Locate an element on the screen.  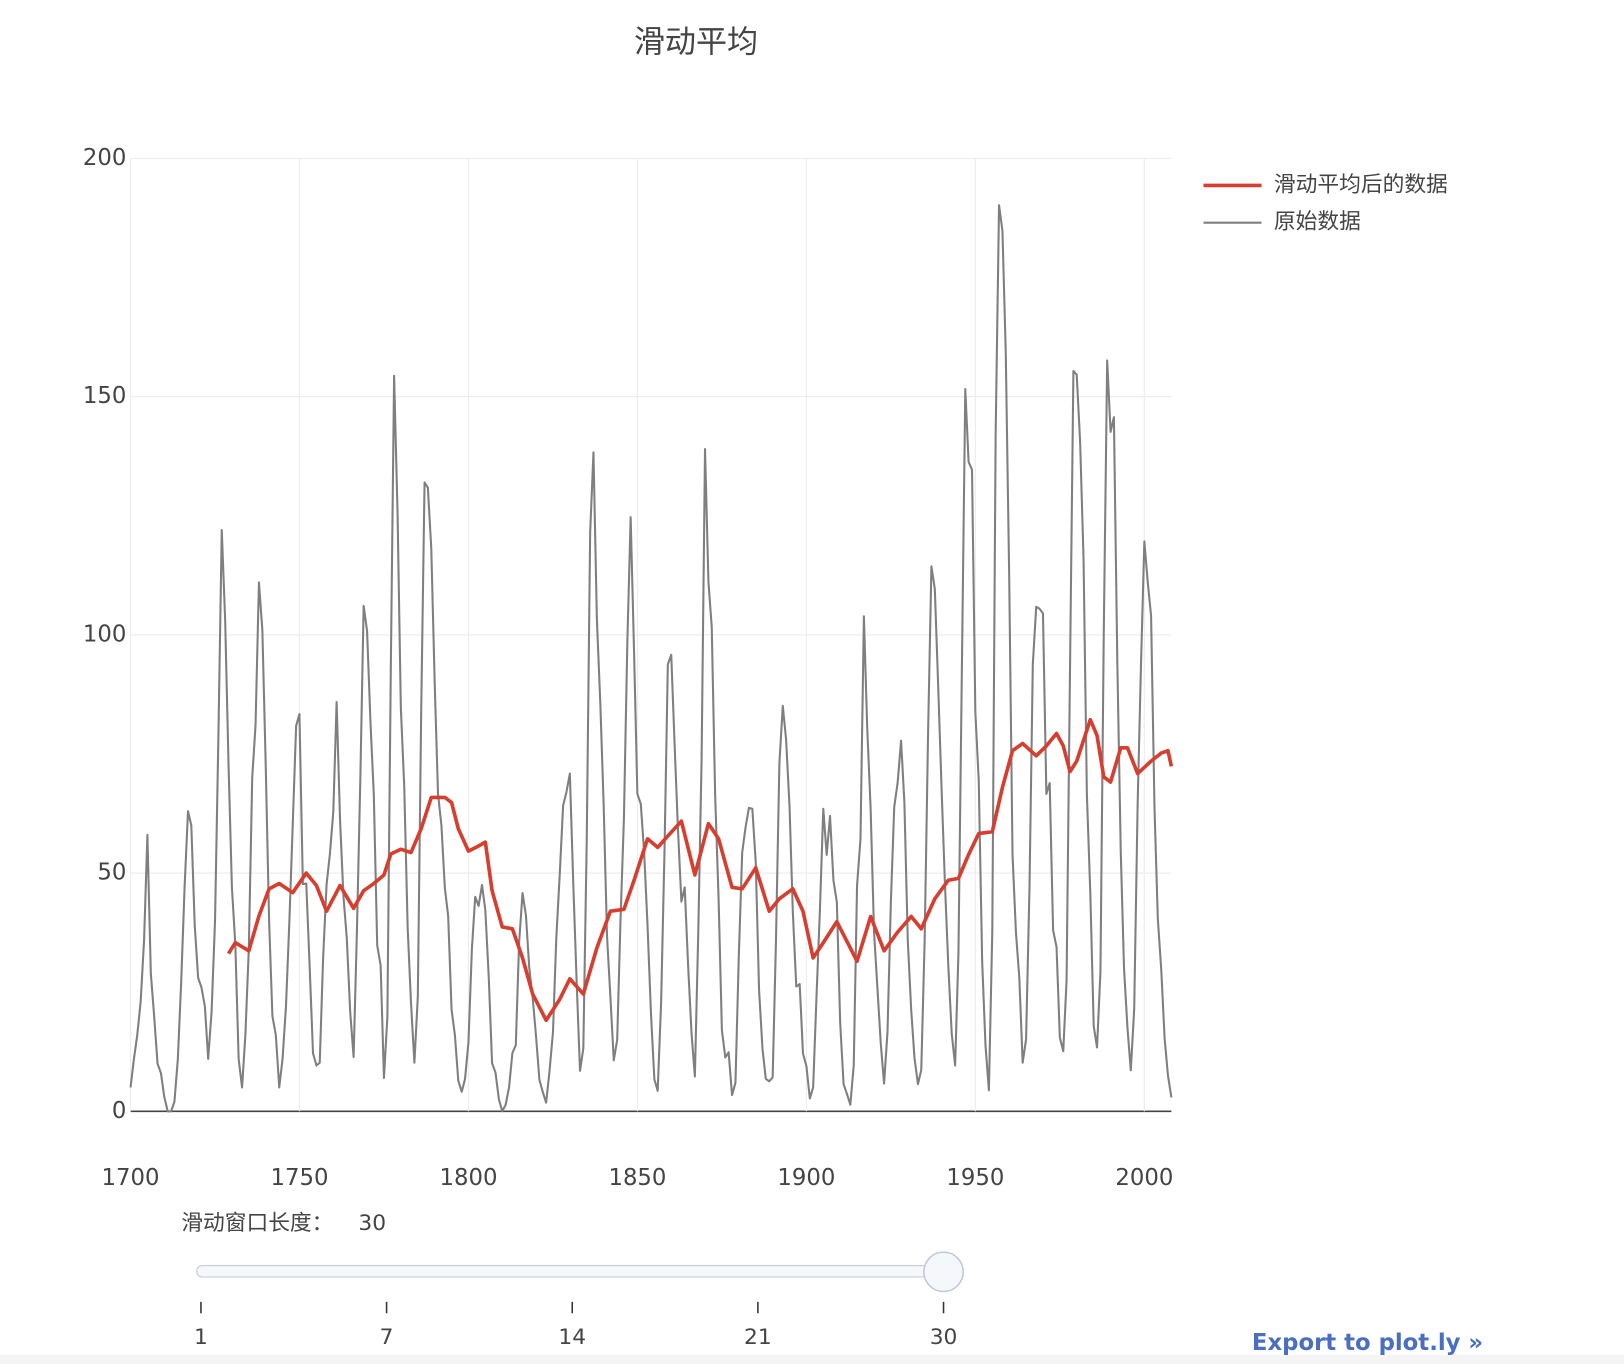
slider-tick-label: 7 is located at coordinates (387, 1337).